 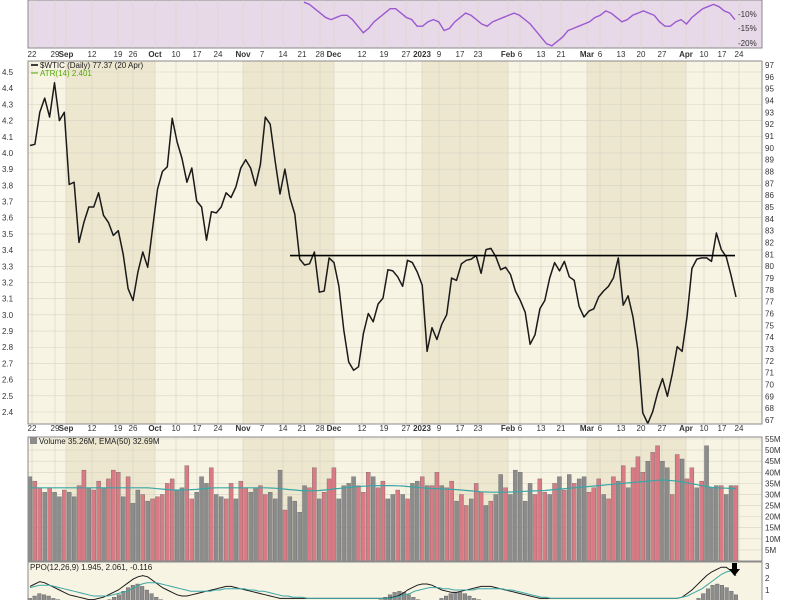 I want to click on ppo-right-tick: 2, so click(x=767, y=578).